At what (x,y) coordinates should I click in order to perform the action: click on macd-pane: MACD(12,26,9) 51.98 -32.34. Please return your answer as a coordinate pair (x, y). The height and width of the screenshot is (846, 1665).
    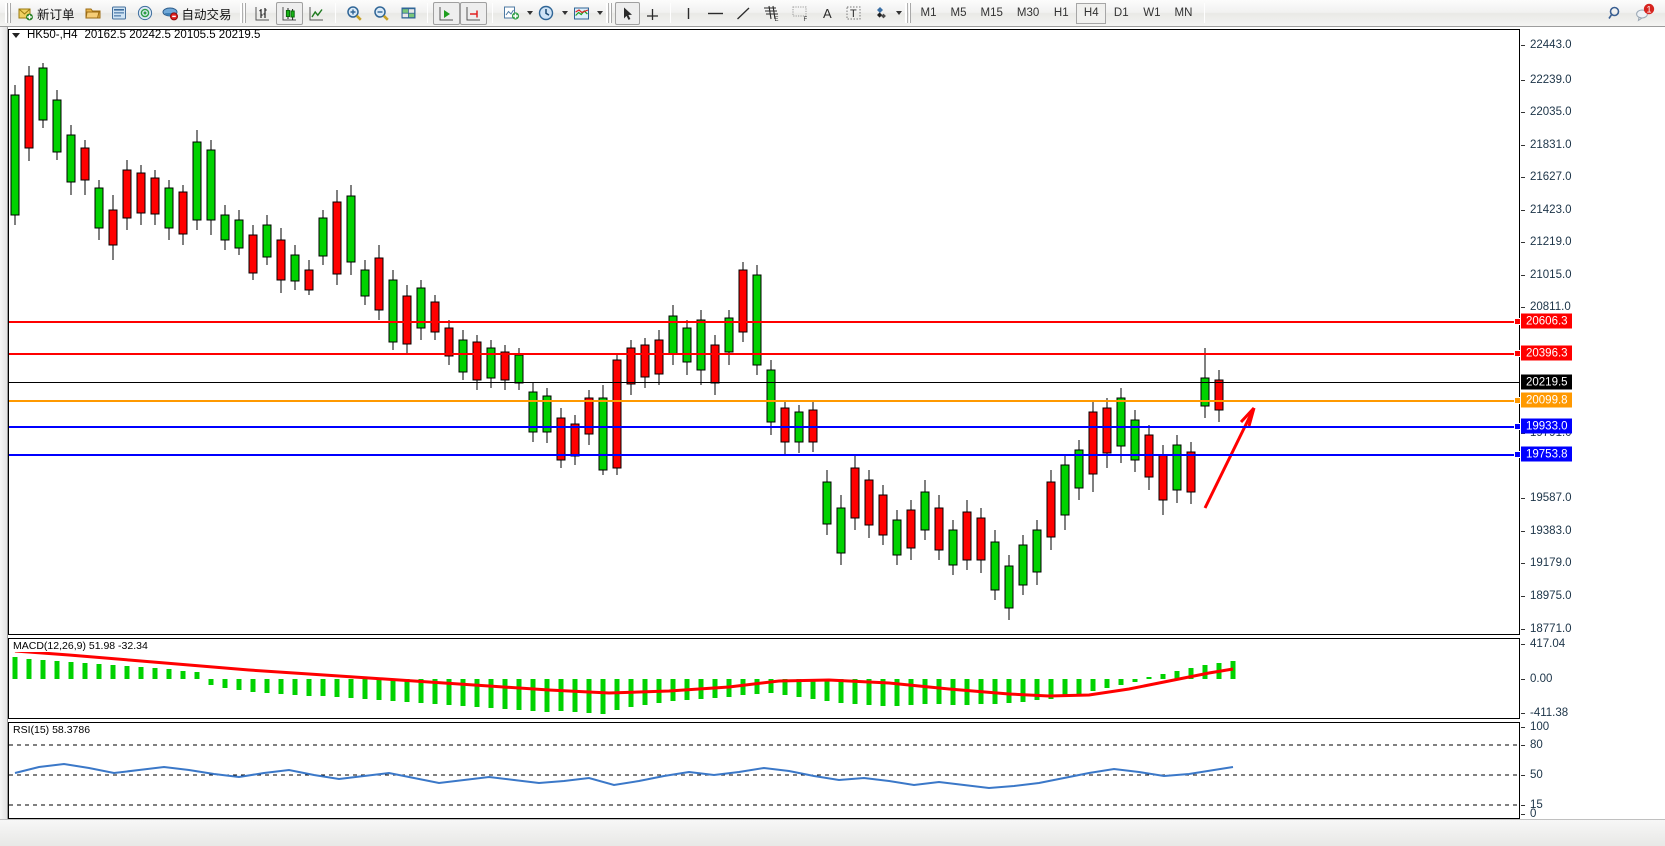
    Looking at the image, I should click on (764, 678).